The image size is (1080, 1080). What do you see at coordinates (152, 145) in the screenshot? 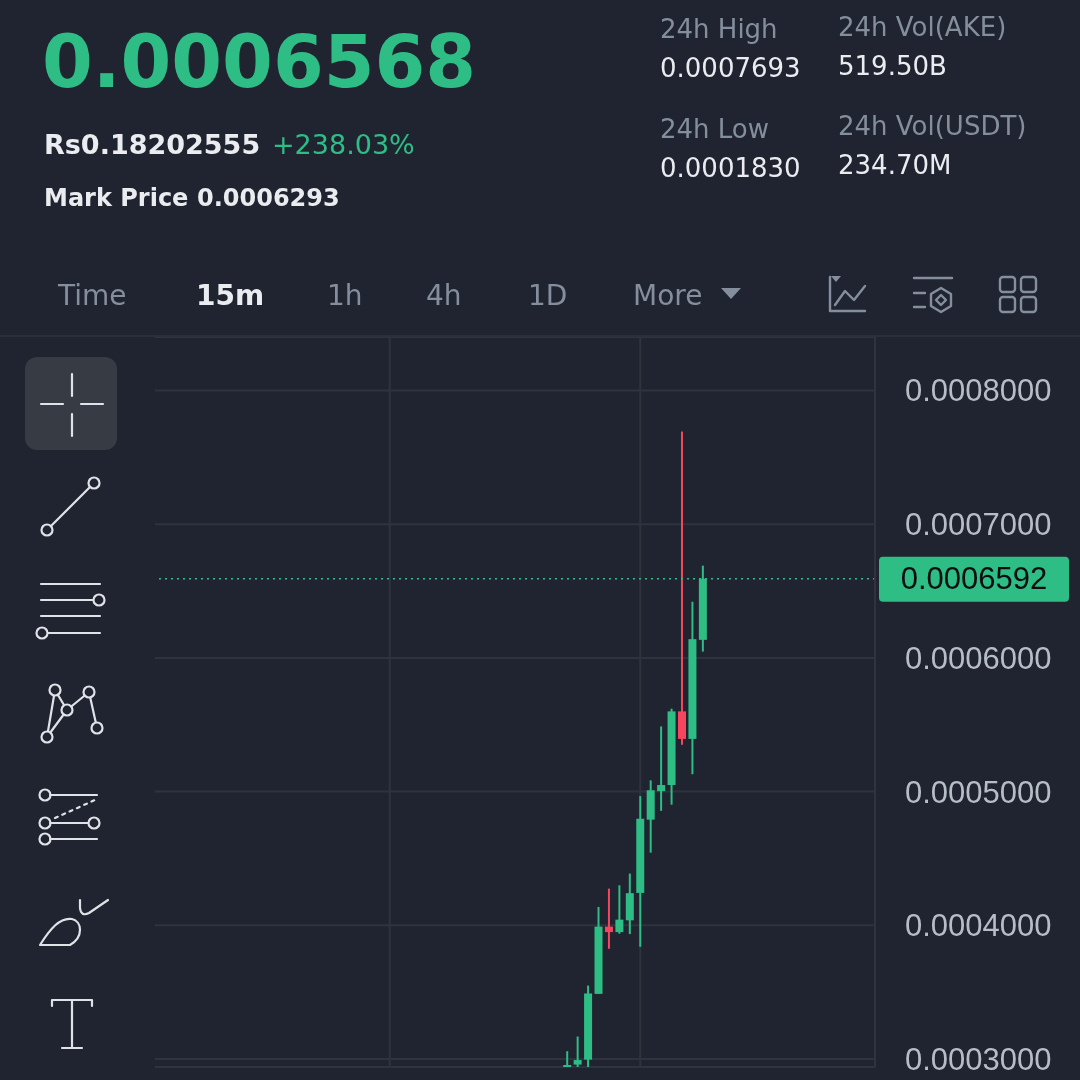
I see `text: Rs0.18202555` at bounding box center [152, 145].